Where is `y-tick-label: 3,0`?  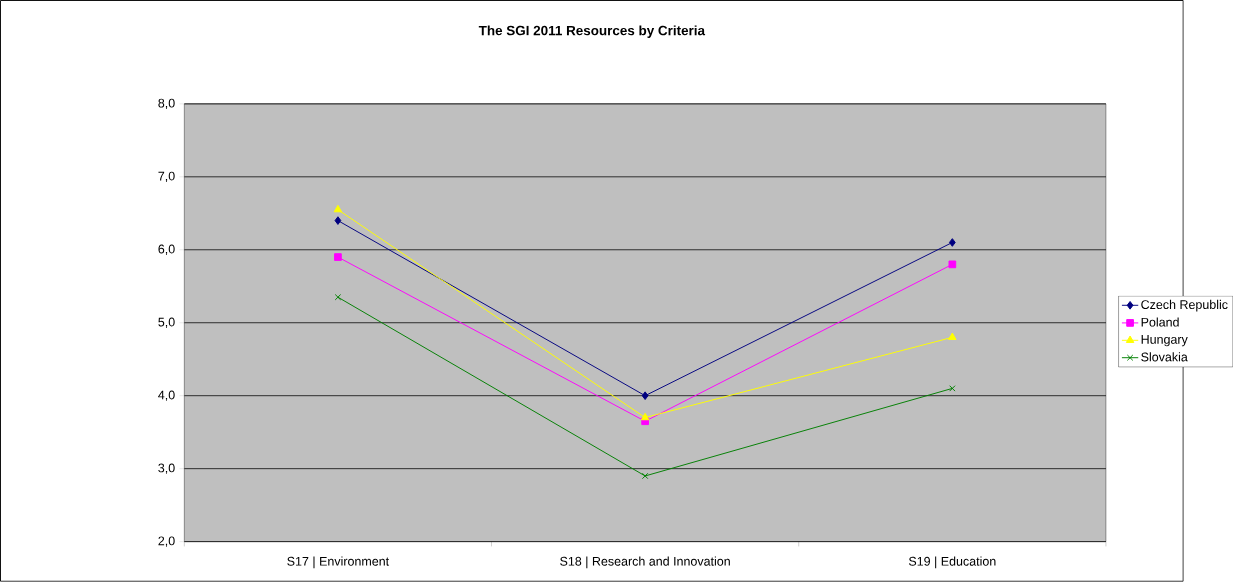
y-tick-label: 3,0 is located at coordinates (166, 468).